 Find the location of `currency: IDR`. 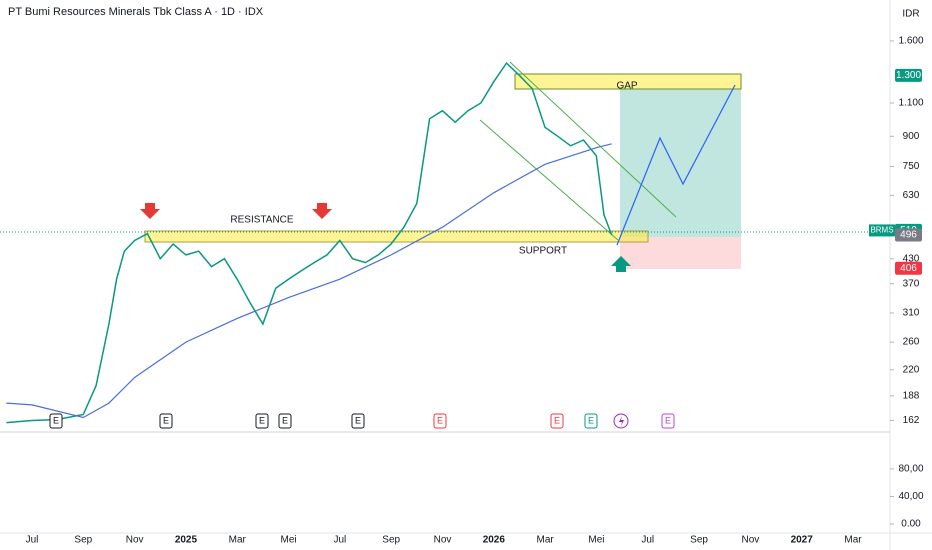

currency: IDR is located at coordinates (910, 14).